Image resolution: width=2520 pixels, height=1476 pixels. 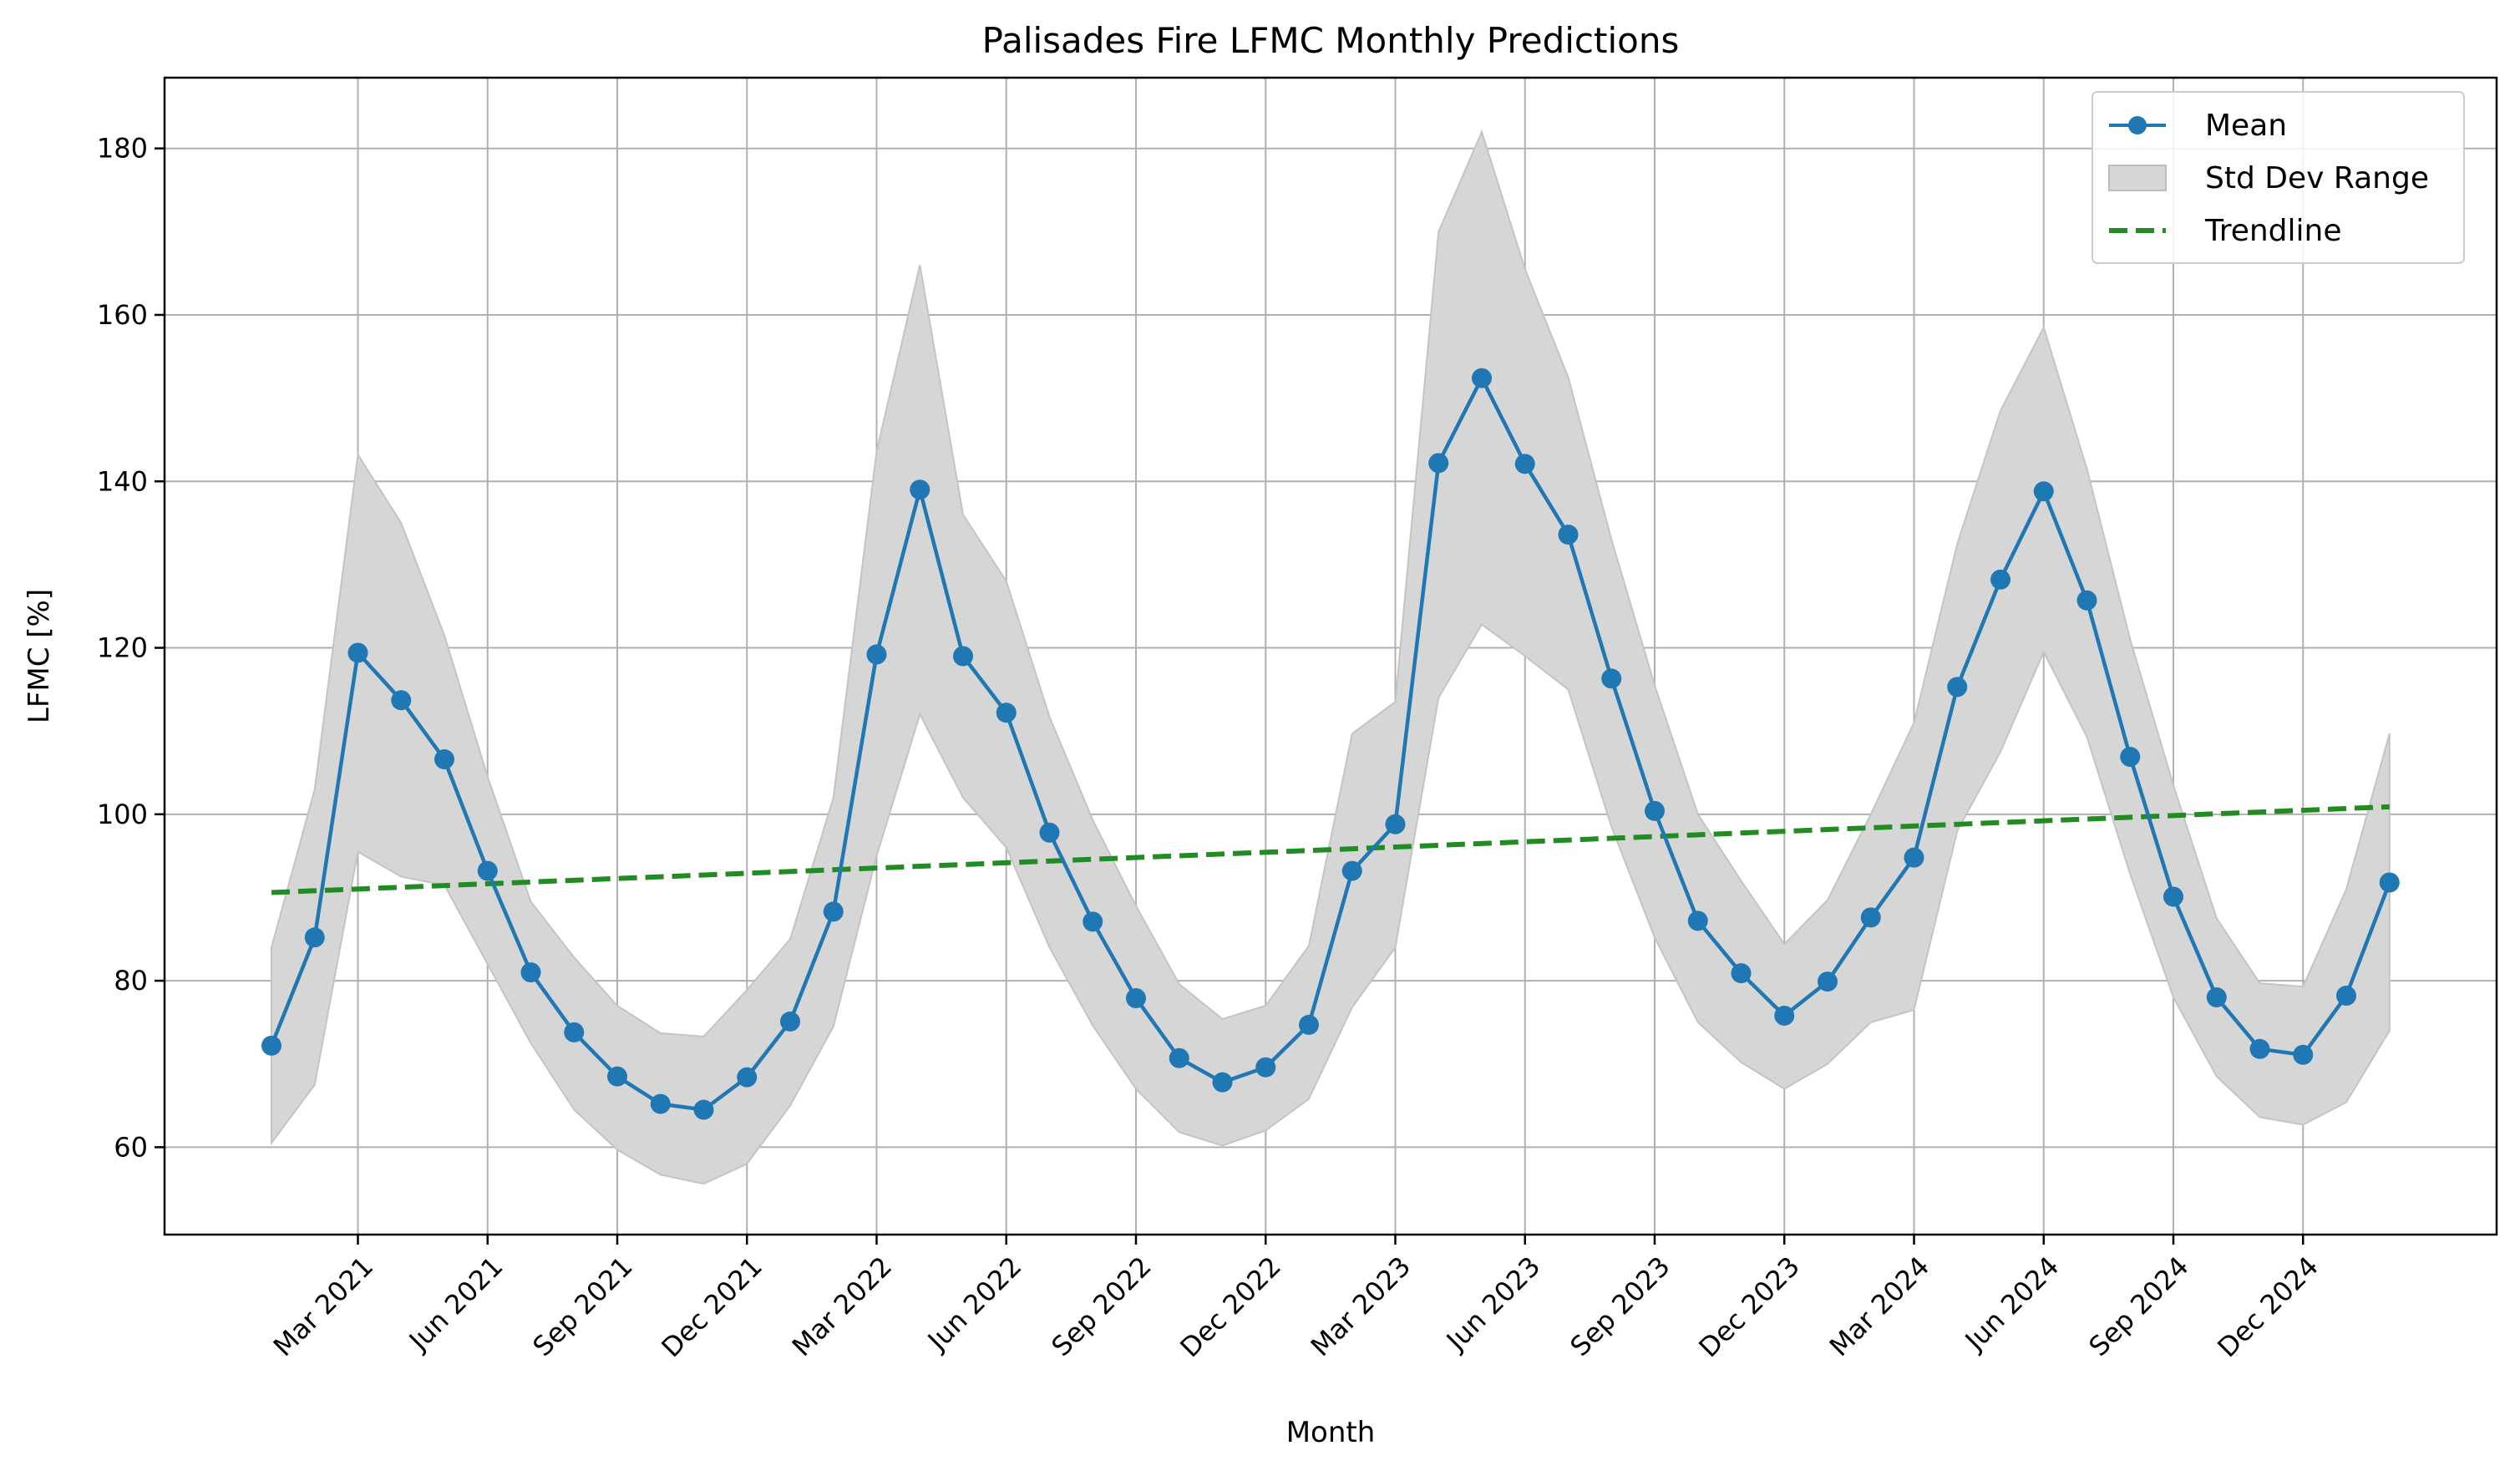 I want to click on y-tick-label: 100, so click(x=122, y=814).